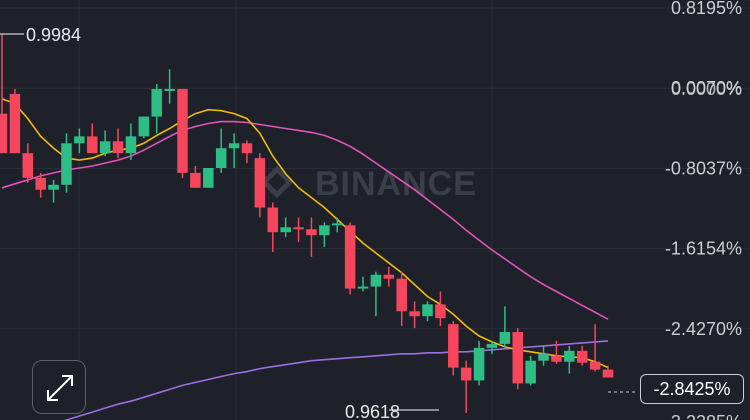 This screenshot has width=750, height=420. What do you see at coordinates (703, 416) in the screenshot?
I see `y-tick-label-partial: -3.2385%` at bounding box center [703, 416].